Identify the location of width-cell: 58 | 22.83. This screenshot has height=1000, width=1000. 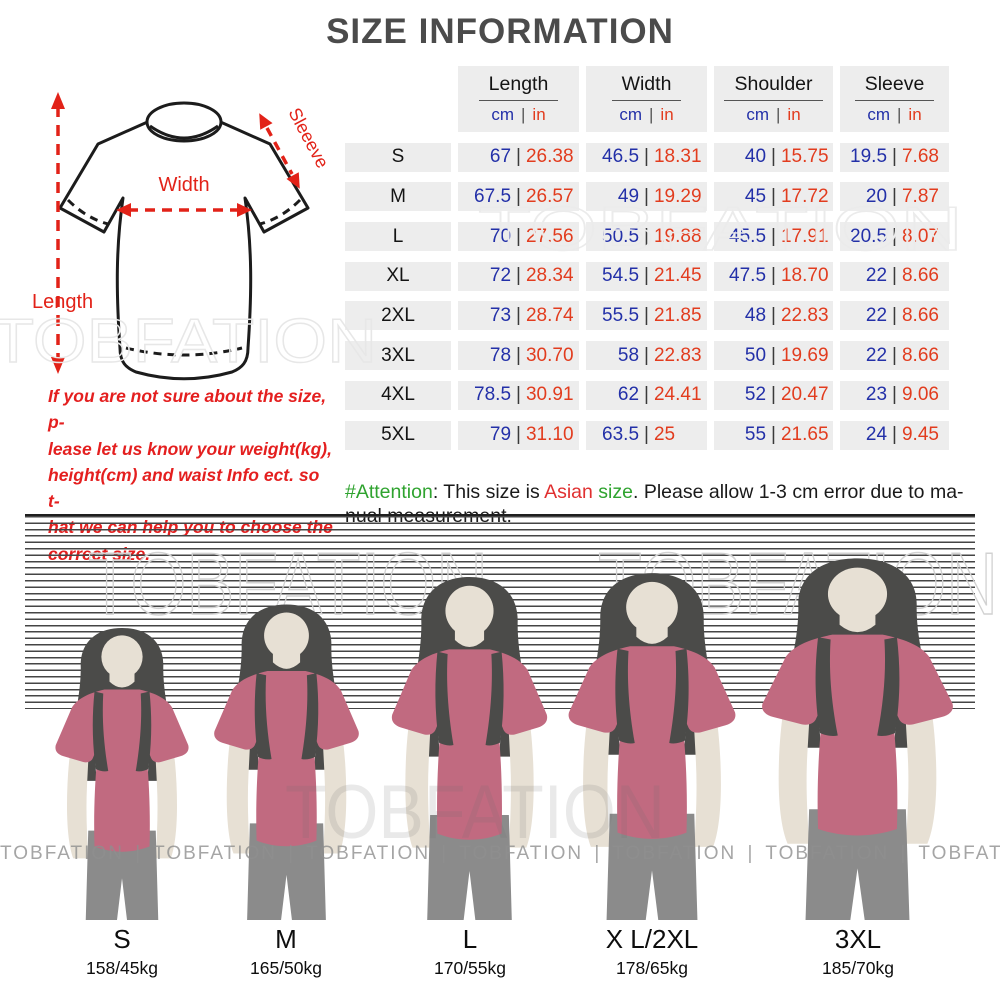
(646, 356).